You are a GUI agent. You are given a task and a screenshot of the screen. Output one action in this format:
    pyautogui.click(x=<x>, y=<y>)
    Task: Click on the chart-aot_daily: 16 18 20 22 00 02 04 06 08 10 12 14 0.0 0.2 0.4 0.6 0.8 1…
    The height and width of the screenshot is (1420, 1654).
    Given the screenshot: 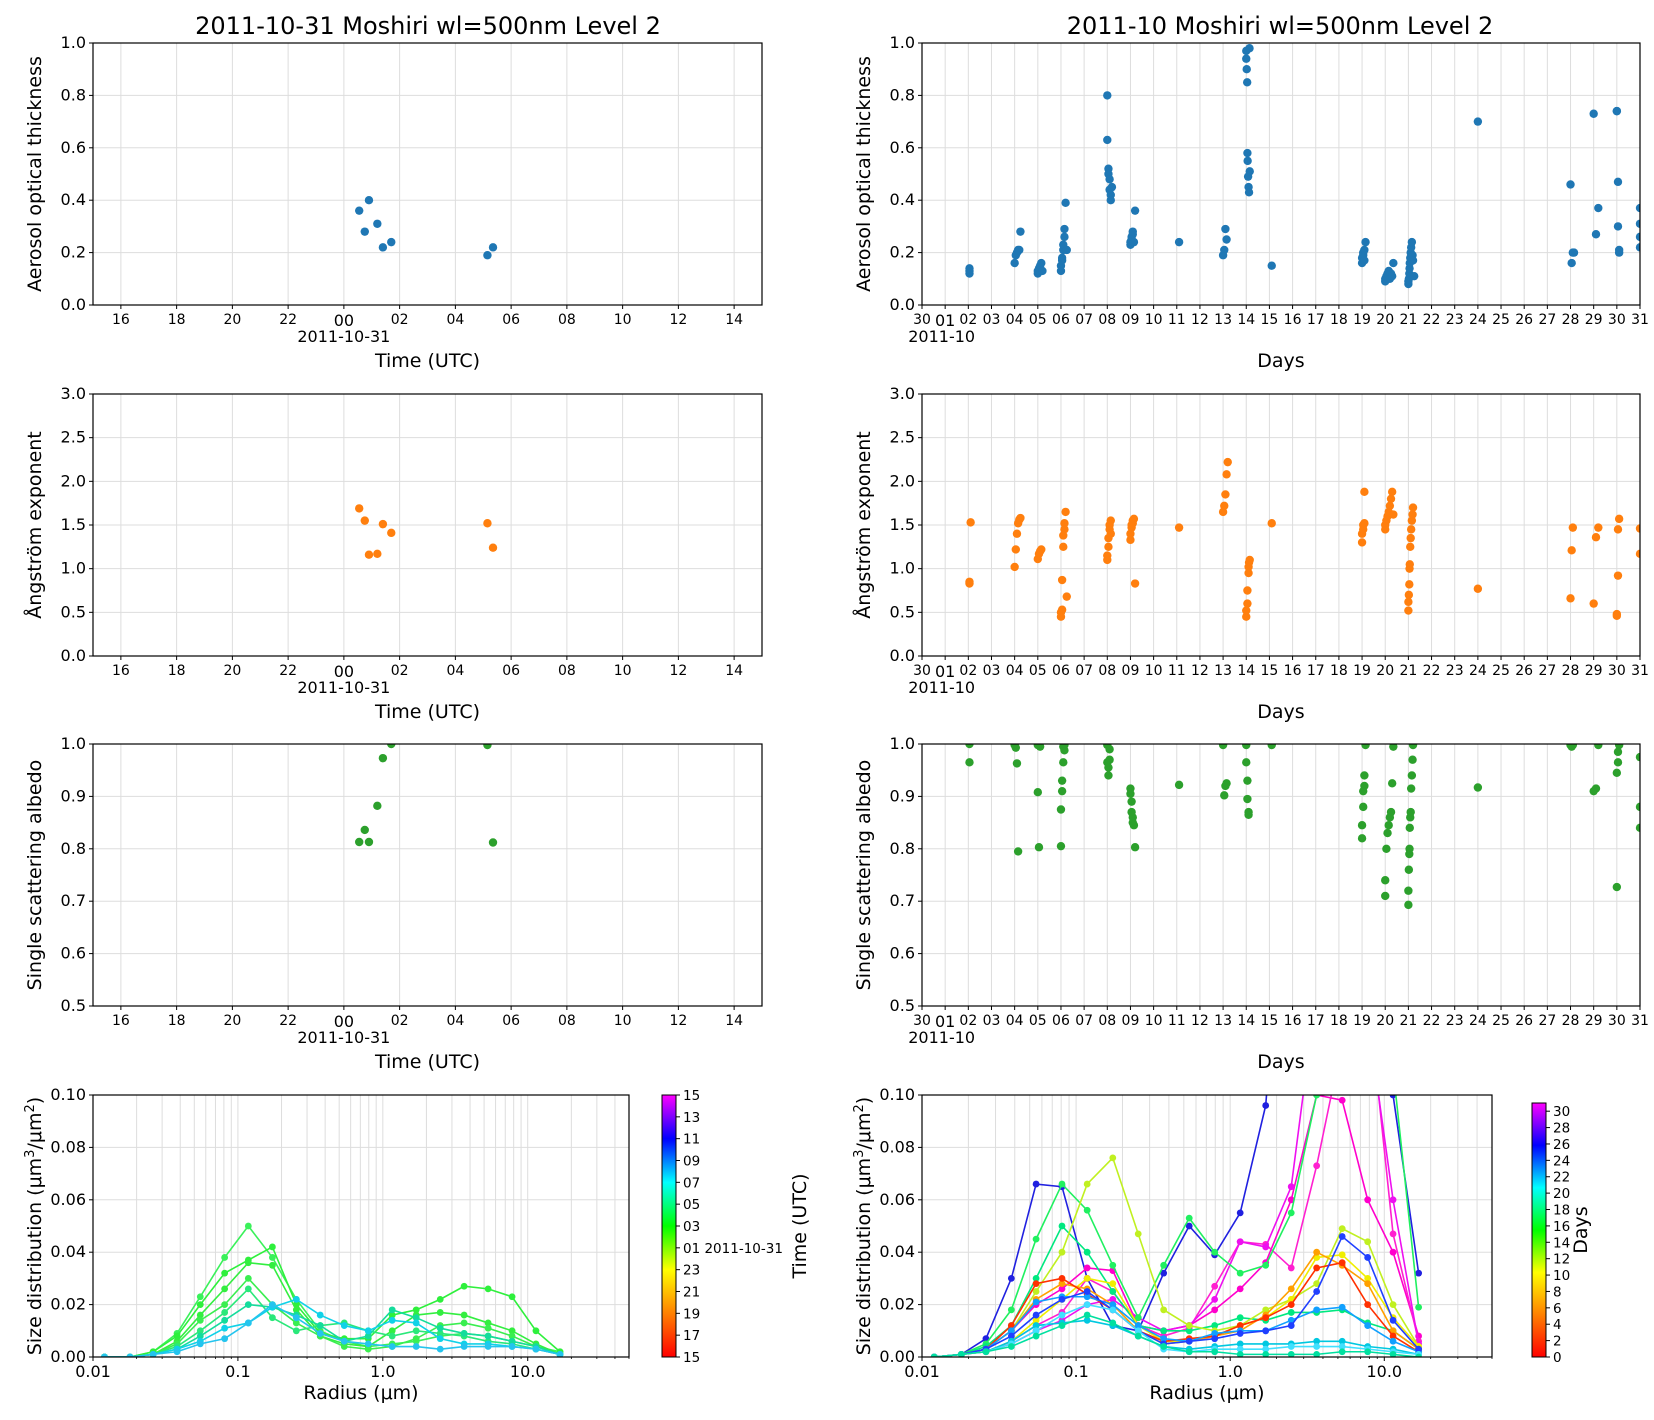 What is the action you would take?
    pyautogui.click(x=393, y=202)
    